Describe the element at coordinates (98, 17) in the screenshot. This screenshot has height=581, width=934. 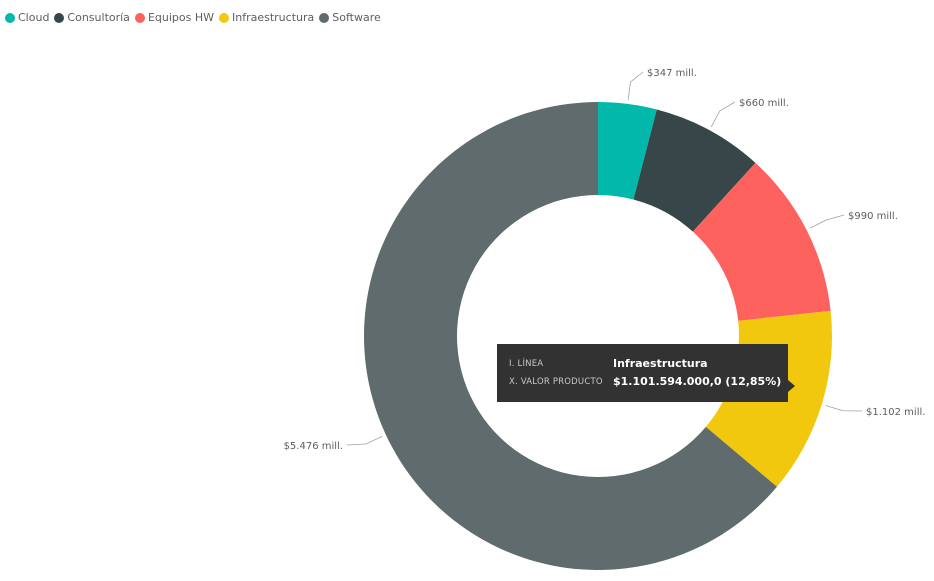
I see `legend-label-consultoria: Consultoría` at that location.